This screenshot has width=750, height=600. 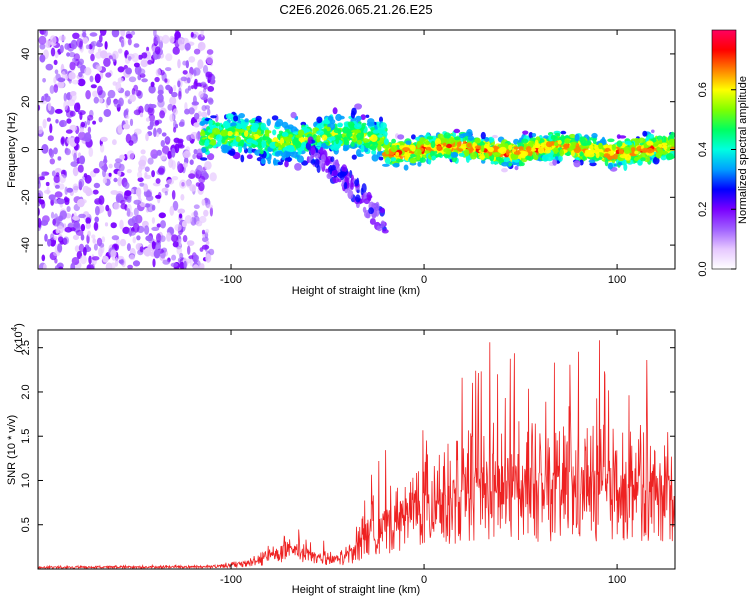 What do you see at coordinates (356, 590) in the screenshot?
I see `snr-x-axis-label: Height of straight line (km)` at bounding box center [356, 590].